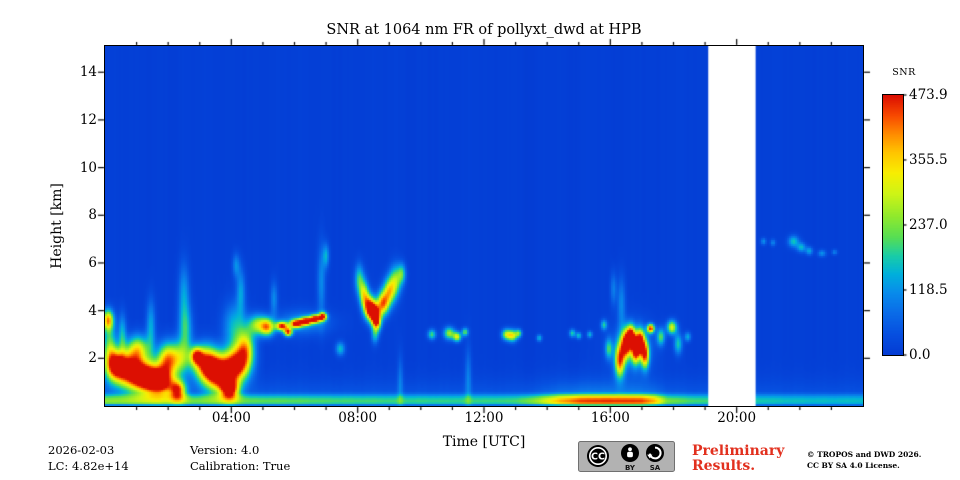 This screenshot has width=960, height=480. What do you see at coordinates (92, 310) in the screenshot?
I see `y-tick-label: 4` at bounding box center [92, 310].